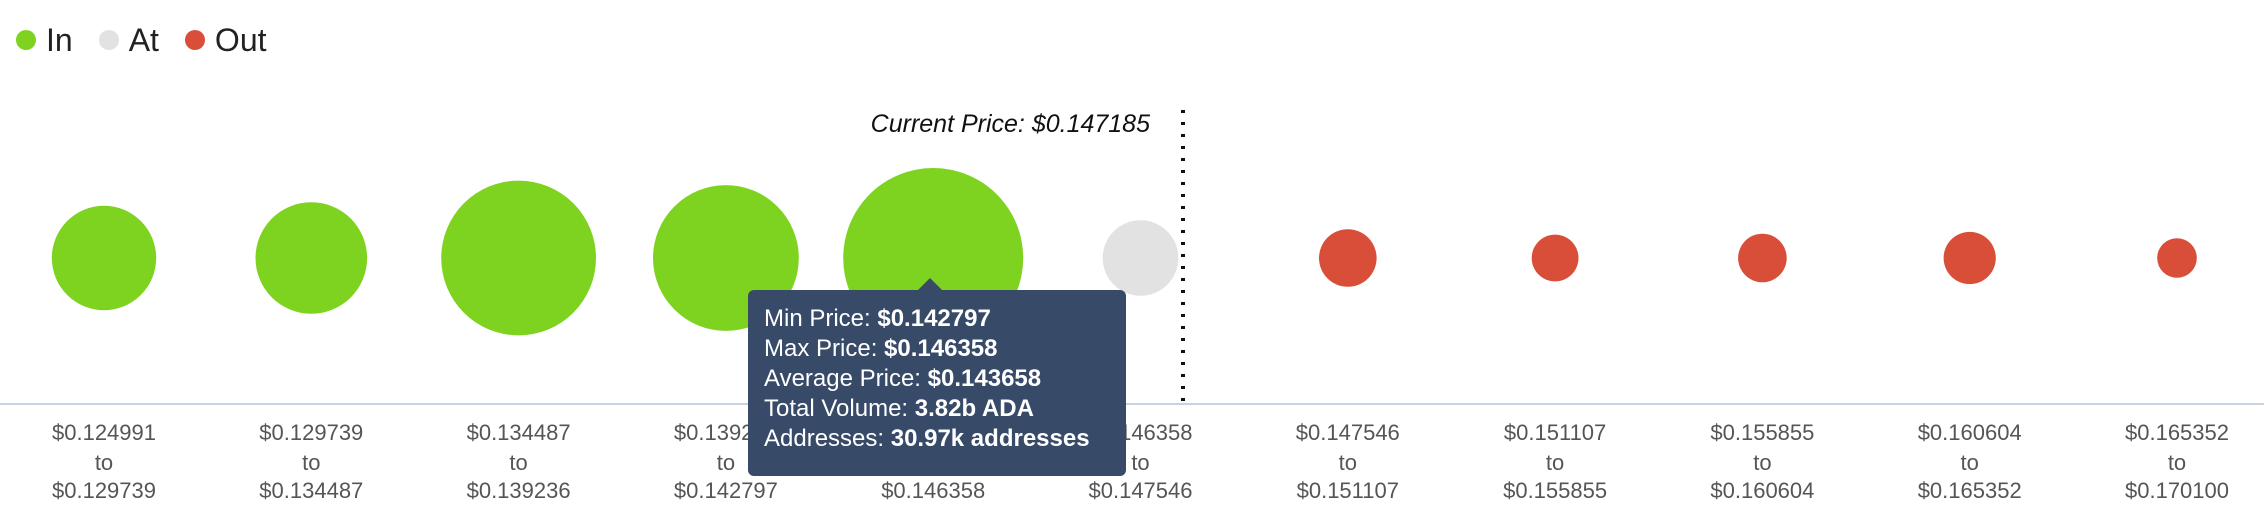  Describe the element at coordinates (194, 40) in the screenshot. I see `legend-swatch-out` at that location.